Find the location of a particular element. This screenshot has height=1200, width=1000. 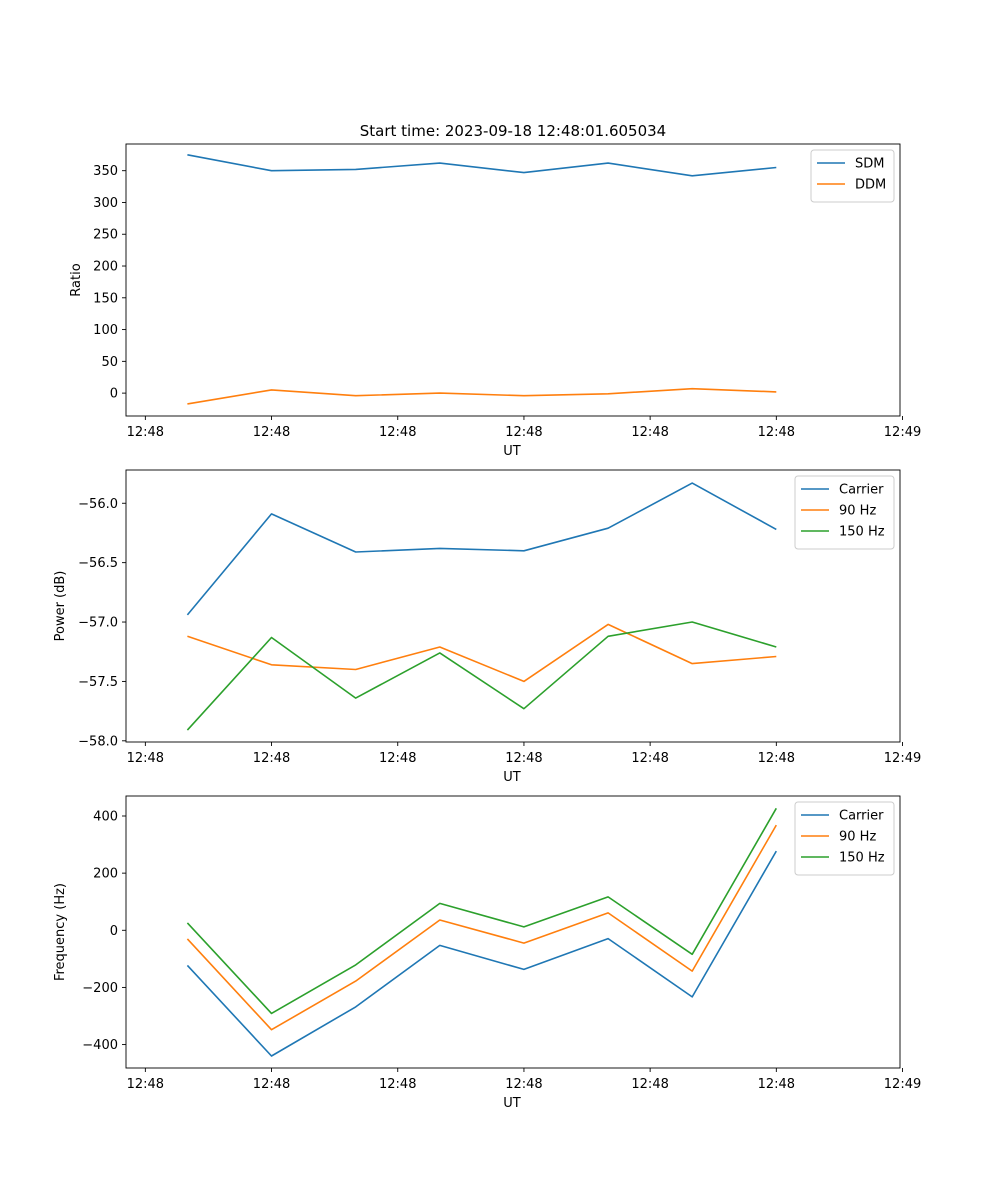

y-tick-label: 150 is located at coordinates (105, 298).